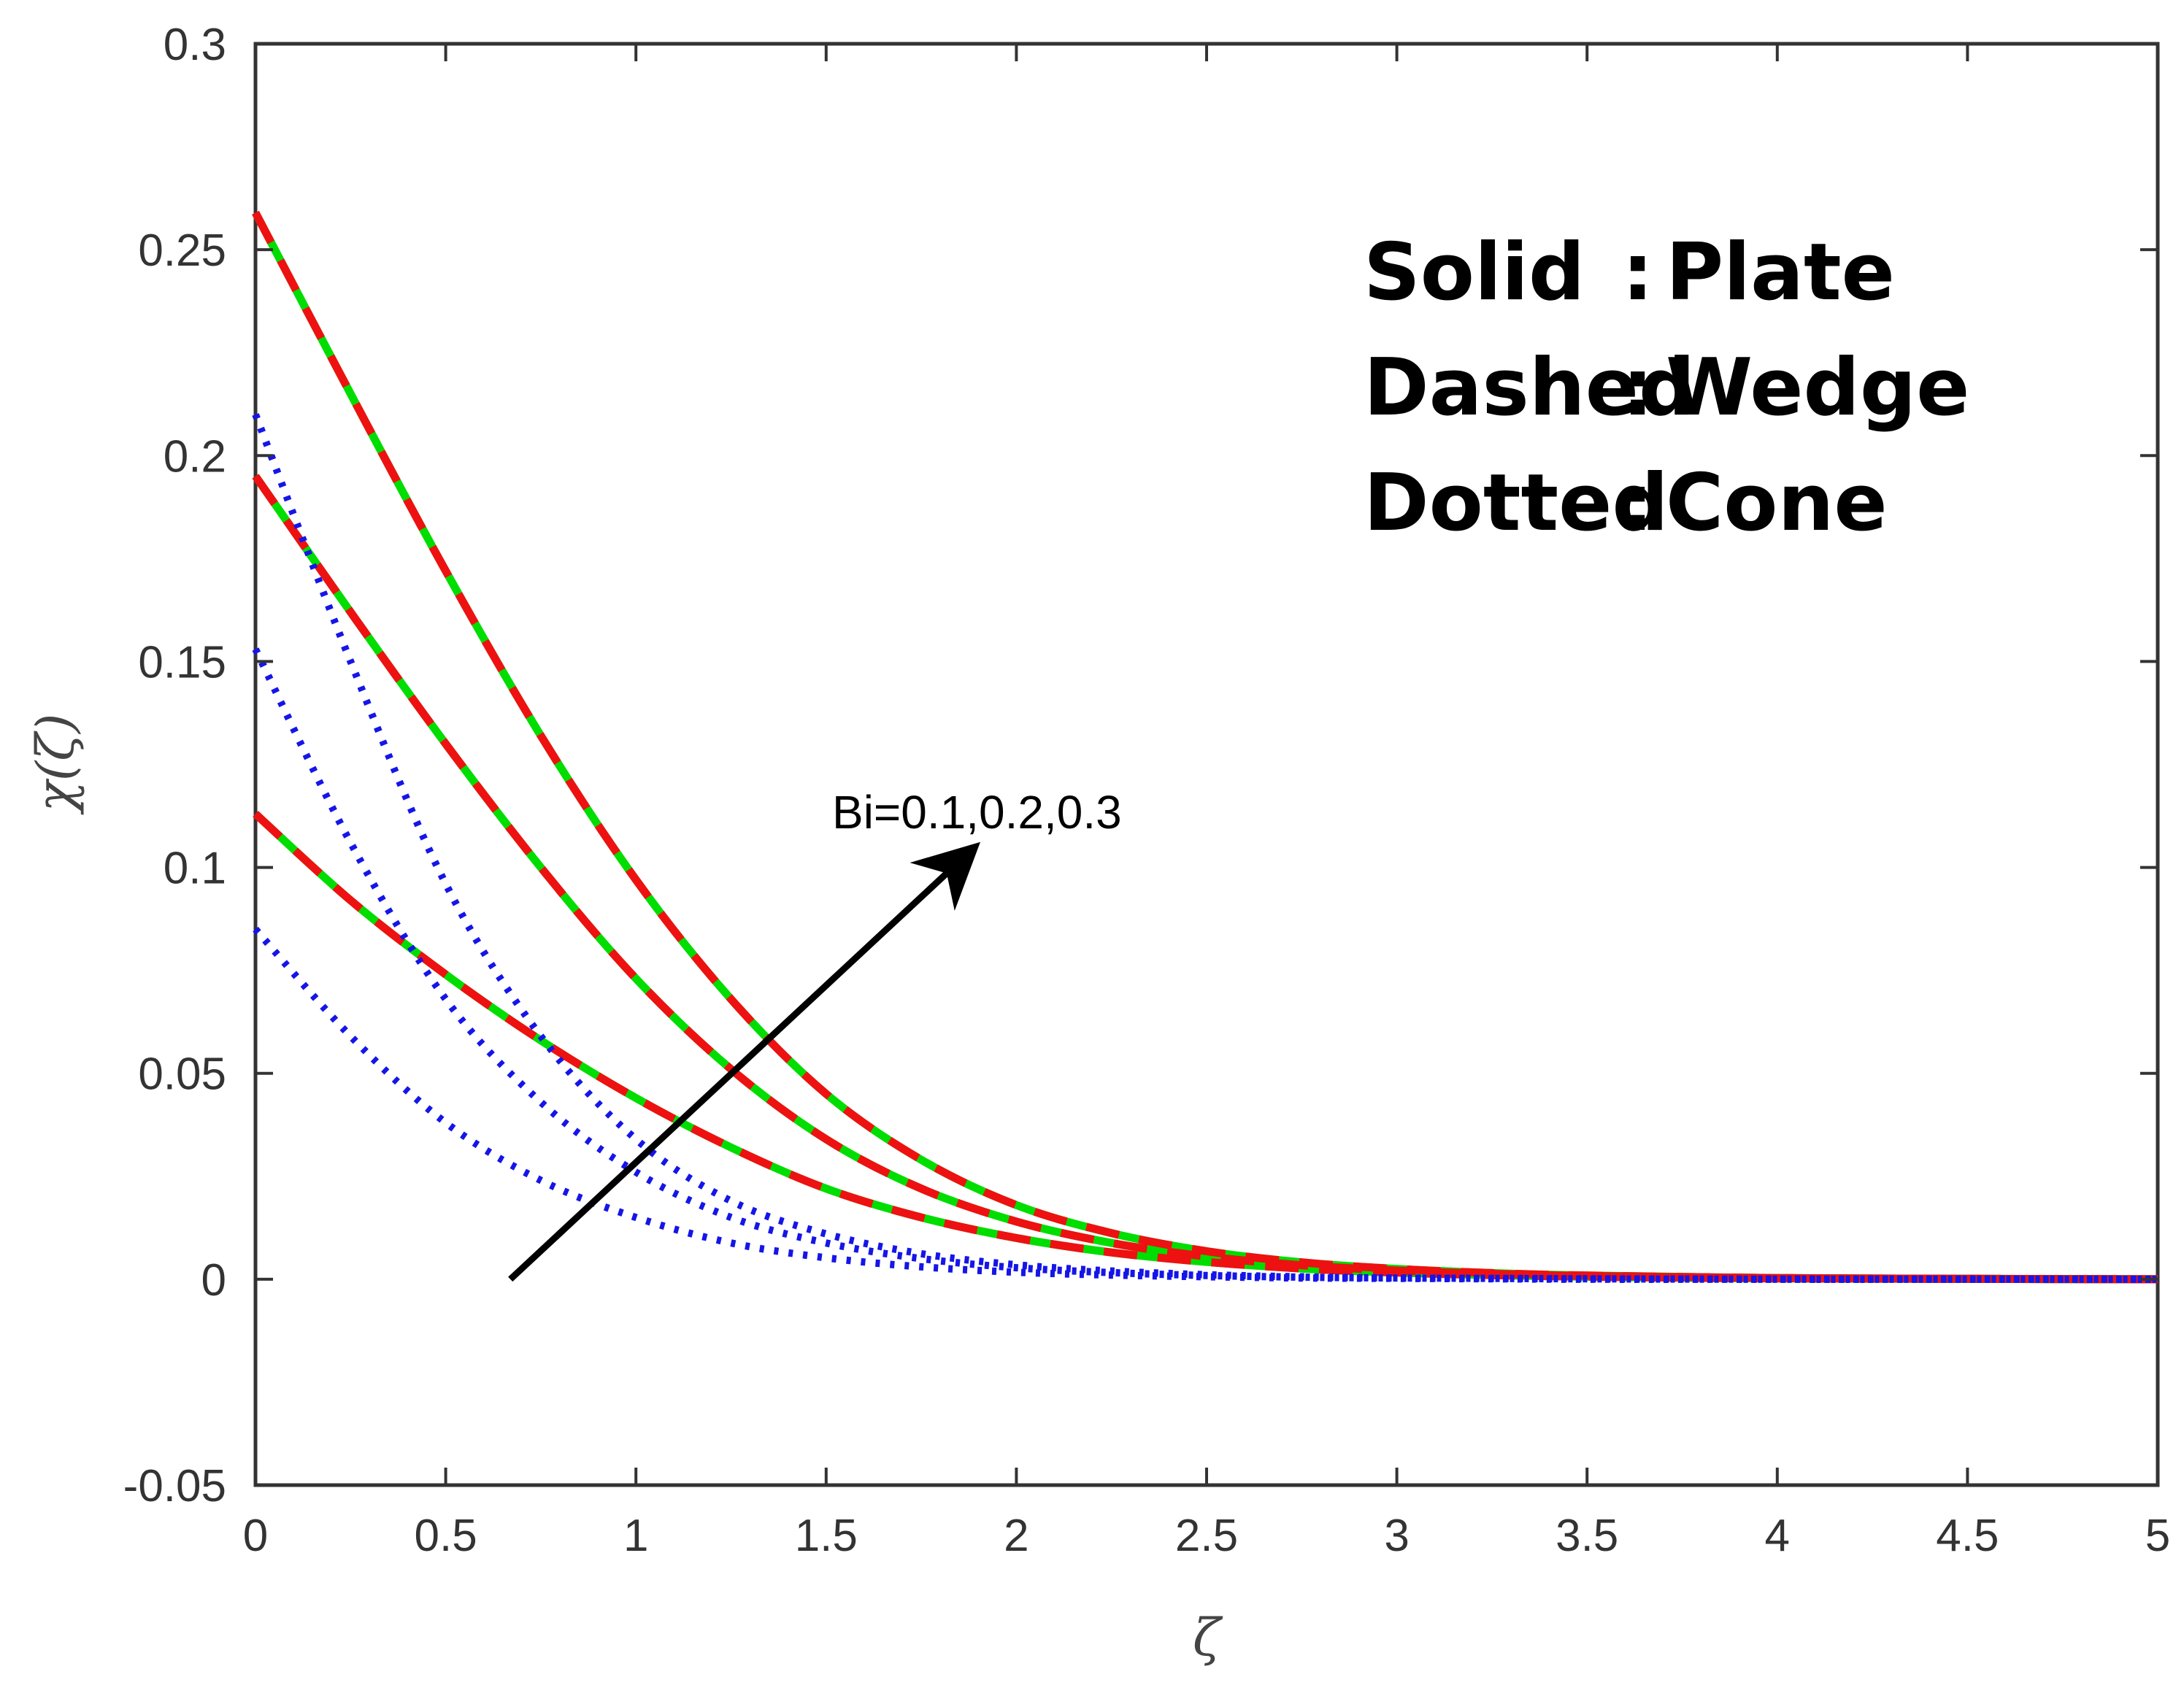 This screenshot has height=1688, width=2184. I want to click on y-tick-label: 0.05, so click(182, 1074).